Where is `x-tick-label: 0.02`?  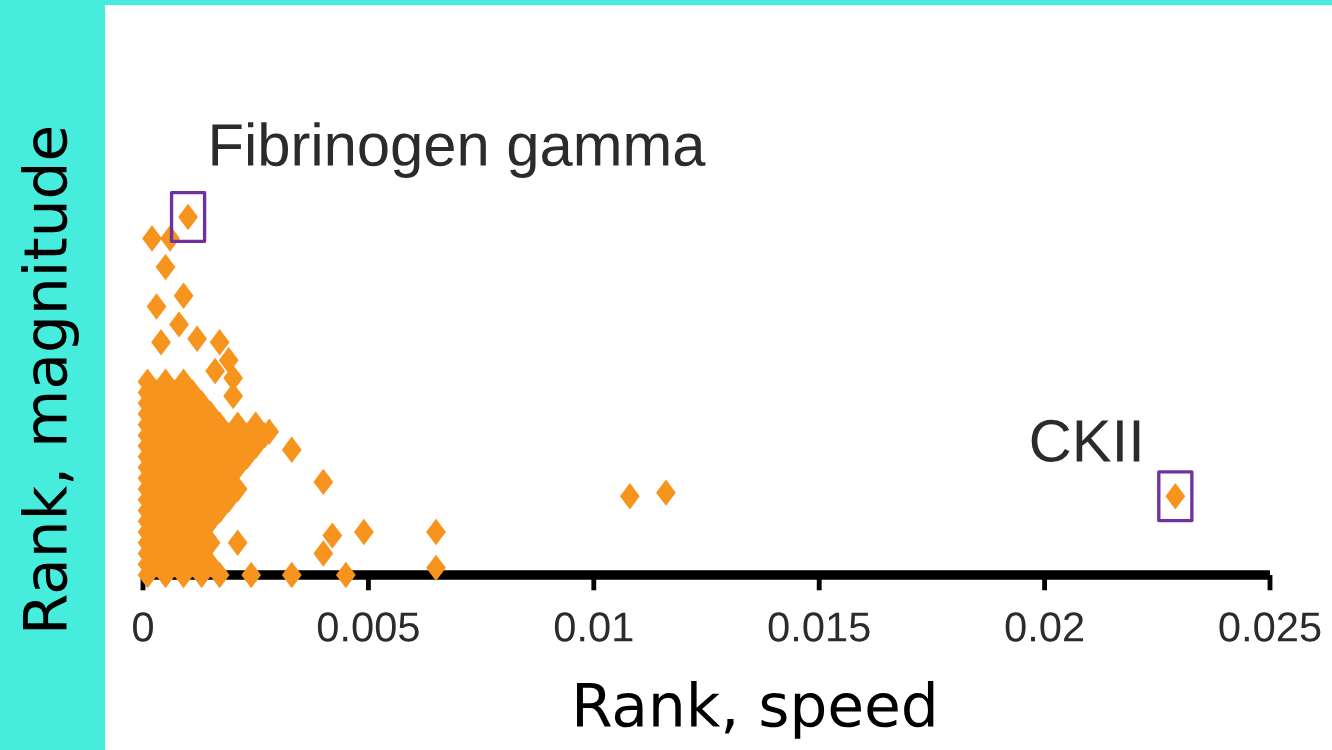 x-tick-label: 0.02 is located at coordinates (1044, 627).